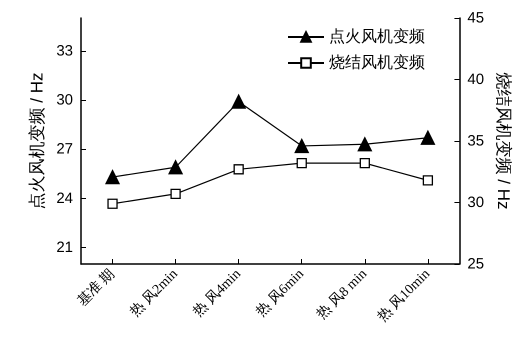  What do you see at coordinates (64, 198) in the screenshot?
I see `y-tick-label: 24` at bounding box center [64, 198].